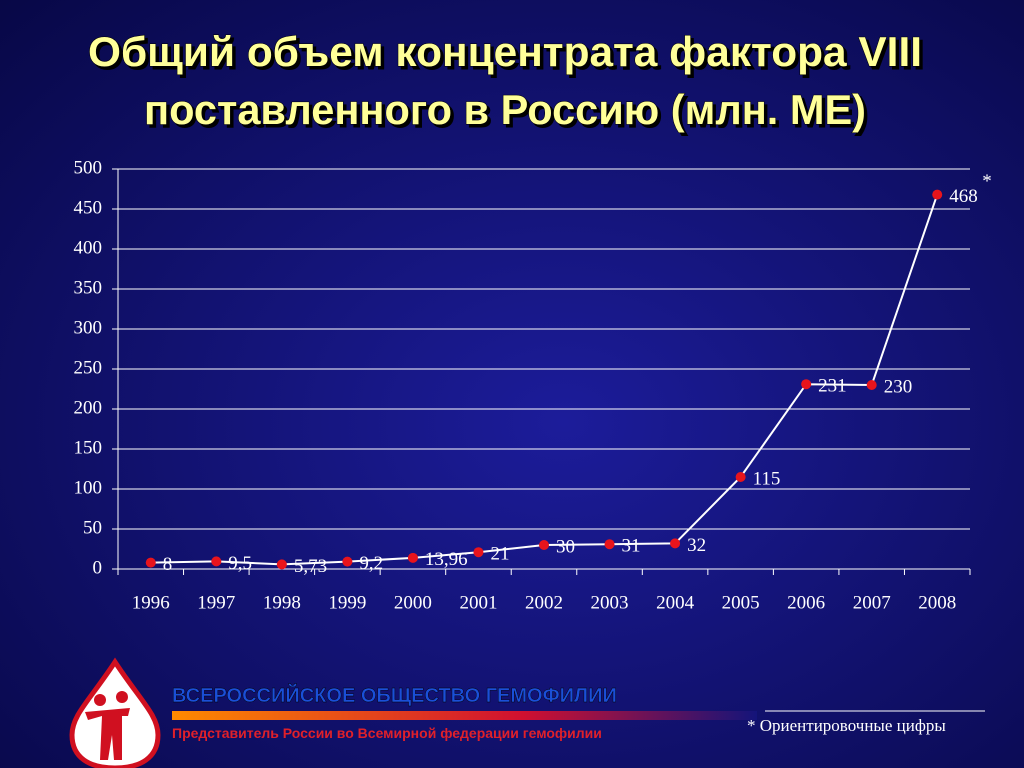  Describe the element at coordinates (240, 563) in the screenshot. I see `value-label: 9,5` at that location.